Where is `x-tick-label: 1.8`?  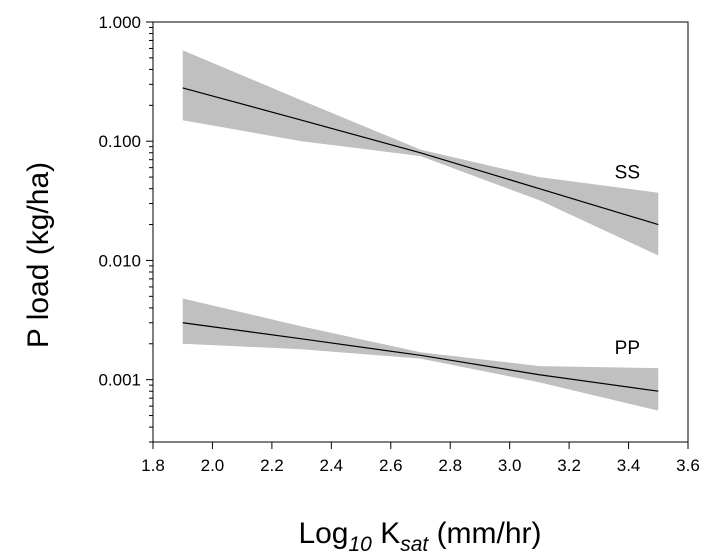
x-tick-label: 1.8 is located at coordinates (153, 465).